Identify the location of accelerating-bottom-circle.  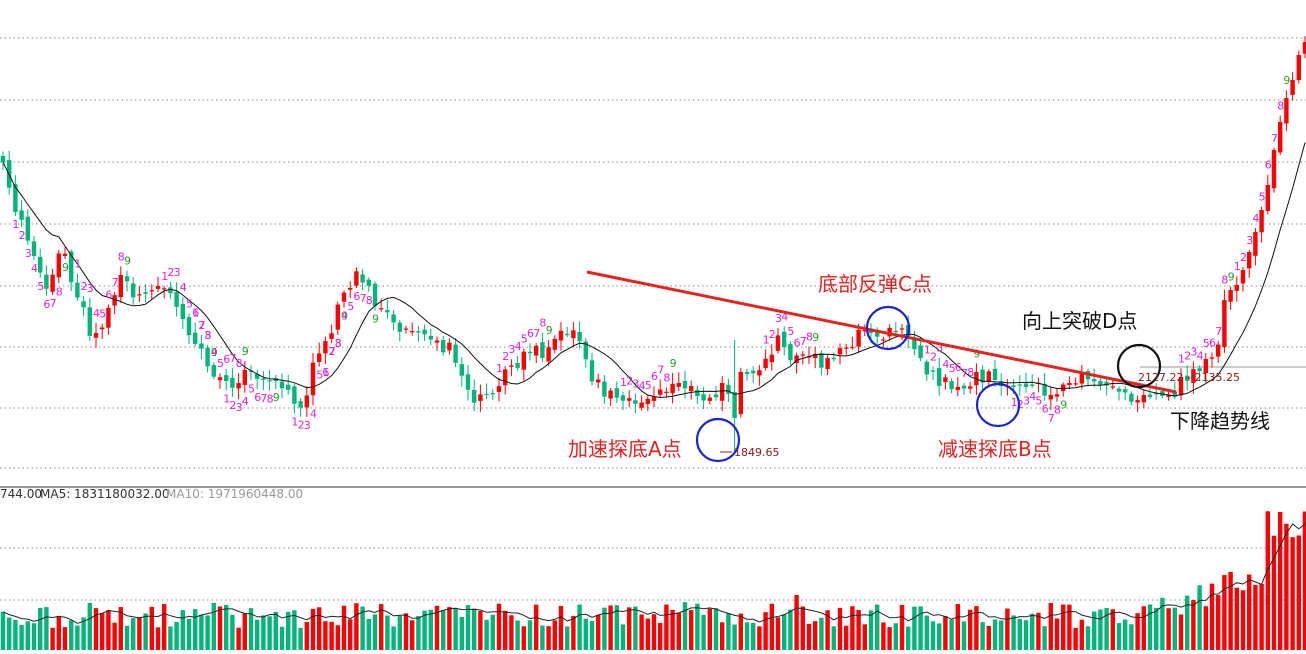
(718, 440).